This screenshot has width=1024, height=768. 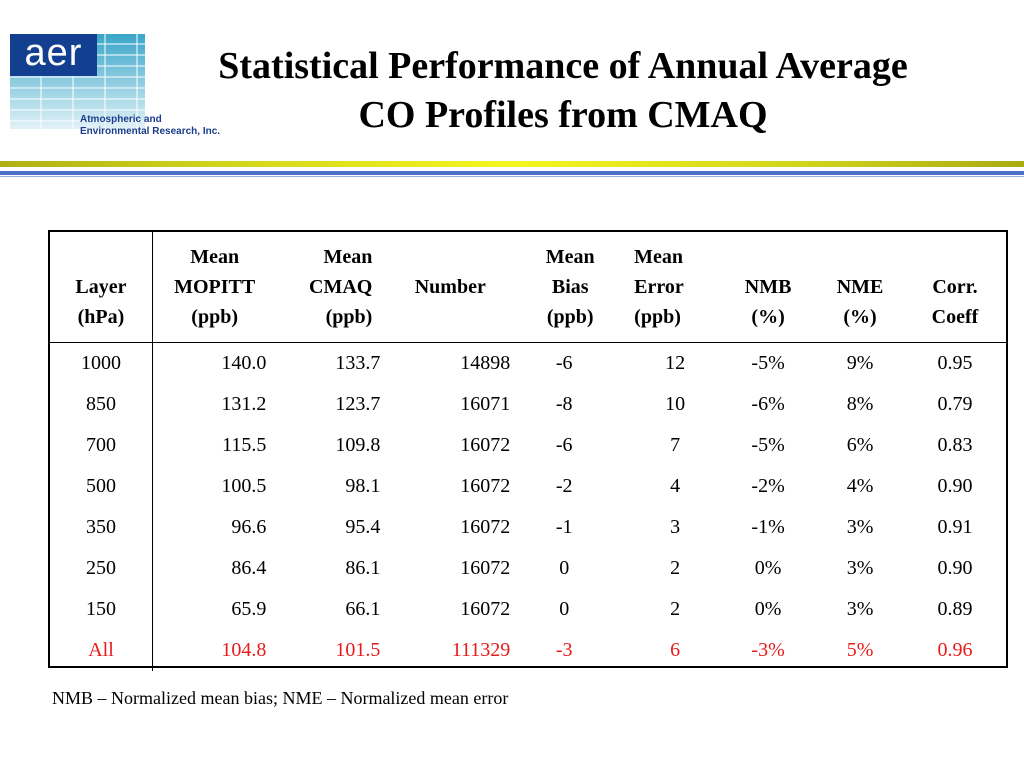 I want to click on table-cell: -6%, so click(x=768, y=404).